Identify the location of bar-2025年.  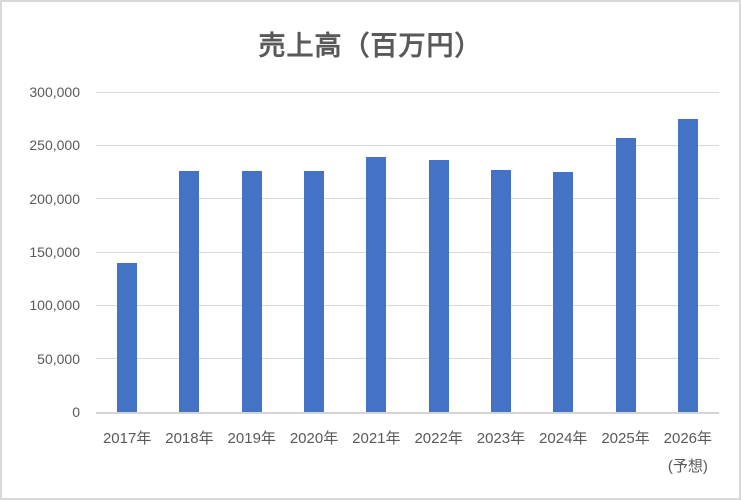
(625, 275).